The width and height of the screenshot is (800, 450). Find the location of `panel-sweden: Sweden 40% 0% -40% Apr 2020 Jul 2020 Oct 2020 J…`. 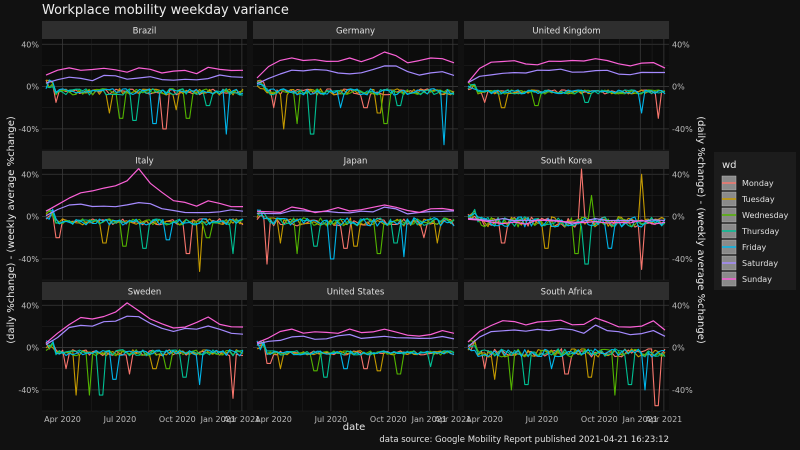

panel-sweden: Sweden 40% 0% -40% Apr 2020 Jul 2020 Oct 2020 J… is located at coordinates (139, 353).